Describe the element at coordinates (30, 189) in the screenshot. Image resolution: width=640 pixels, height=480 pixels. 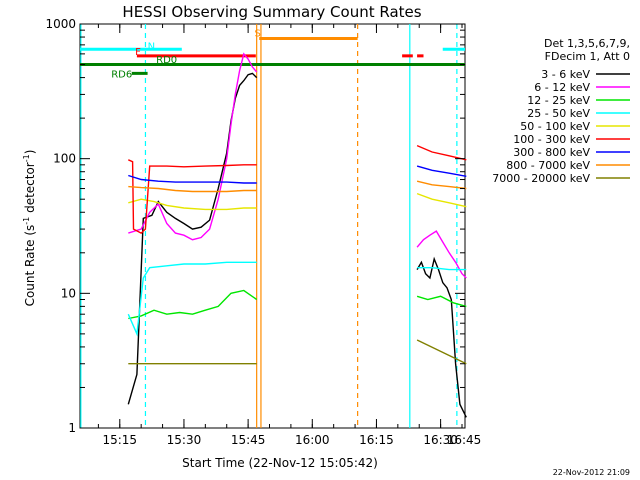
I see `y-axis-label-mid: detector` at that location.